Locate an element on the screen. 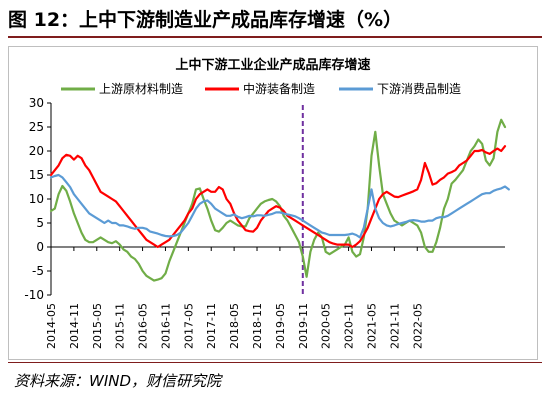  x-tick-label: 2014-11 is located at coordinates (74, 326).